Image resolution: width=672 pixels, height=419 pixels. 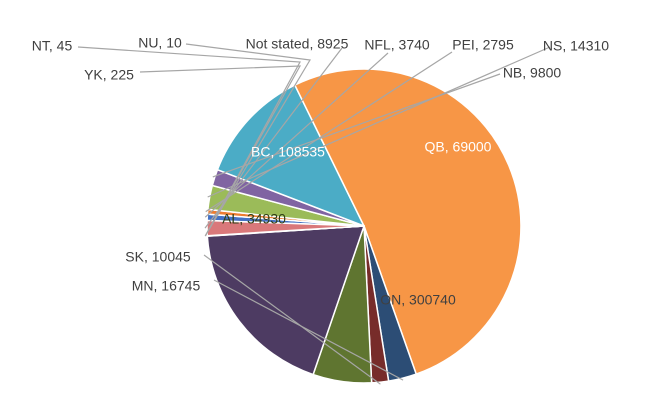 I want to click on data-label-bc: BC, 108535, so click(x=288, y=152).